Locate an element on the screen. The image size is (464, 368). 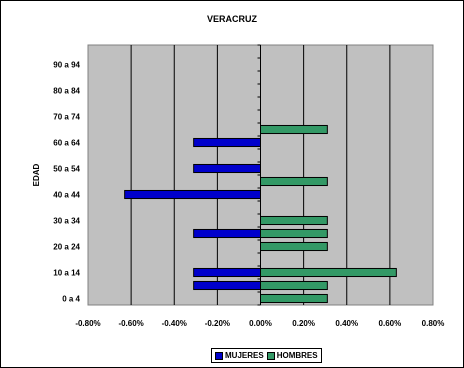
x-tick-label: -0.20% is located at coordinates (217, 323).